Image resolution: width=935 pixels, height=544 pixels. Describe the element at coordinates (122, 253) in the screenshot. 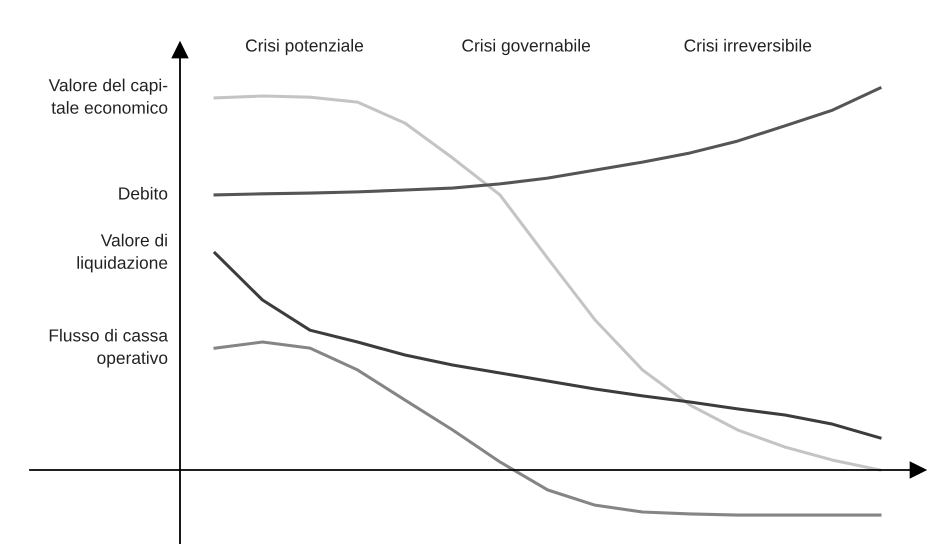

I see `text: Valore di liquidazione` at that location.